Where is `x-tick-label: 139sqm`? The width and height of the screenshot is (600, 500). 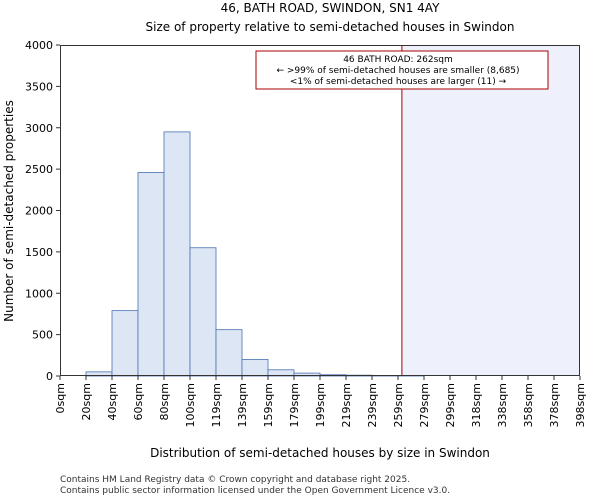
x-tick-label: 139sqm is located at coordinates (242, 405).